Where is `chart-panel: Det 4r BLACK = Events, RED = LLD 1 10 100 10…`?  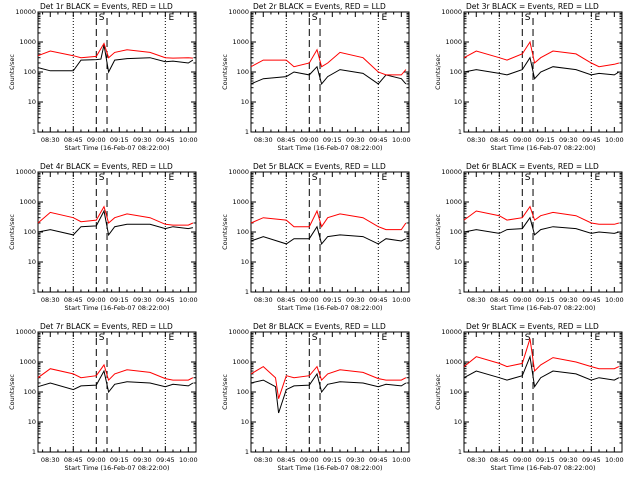
chart-panel: Det 4r BLACK = Events, RED = LLD 1 10 100 10… is located at coordinates (103, 237).